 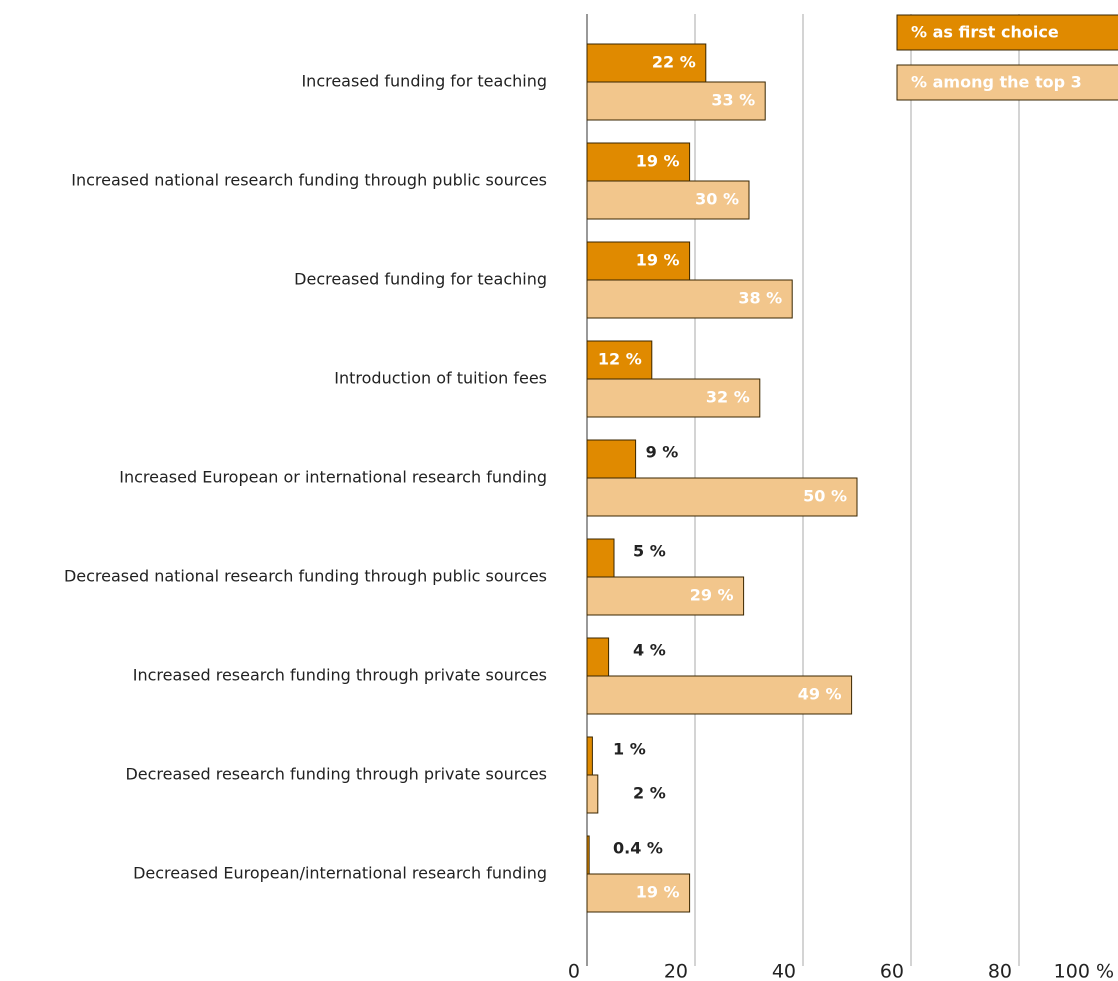 I want to click on value-label: 29 %, so click(x=712, y=595).